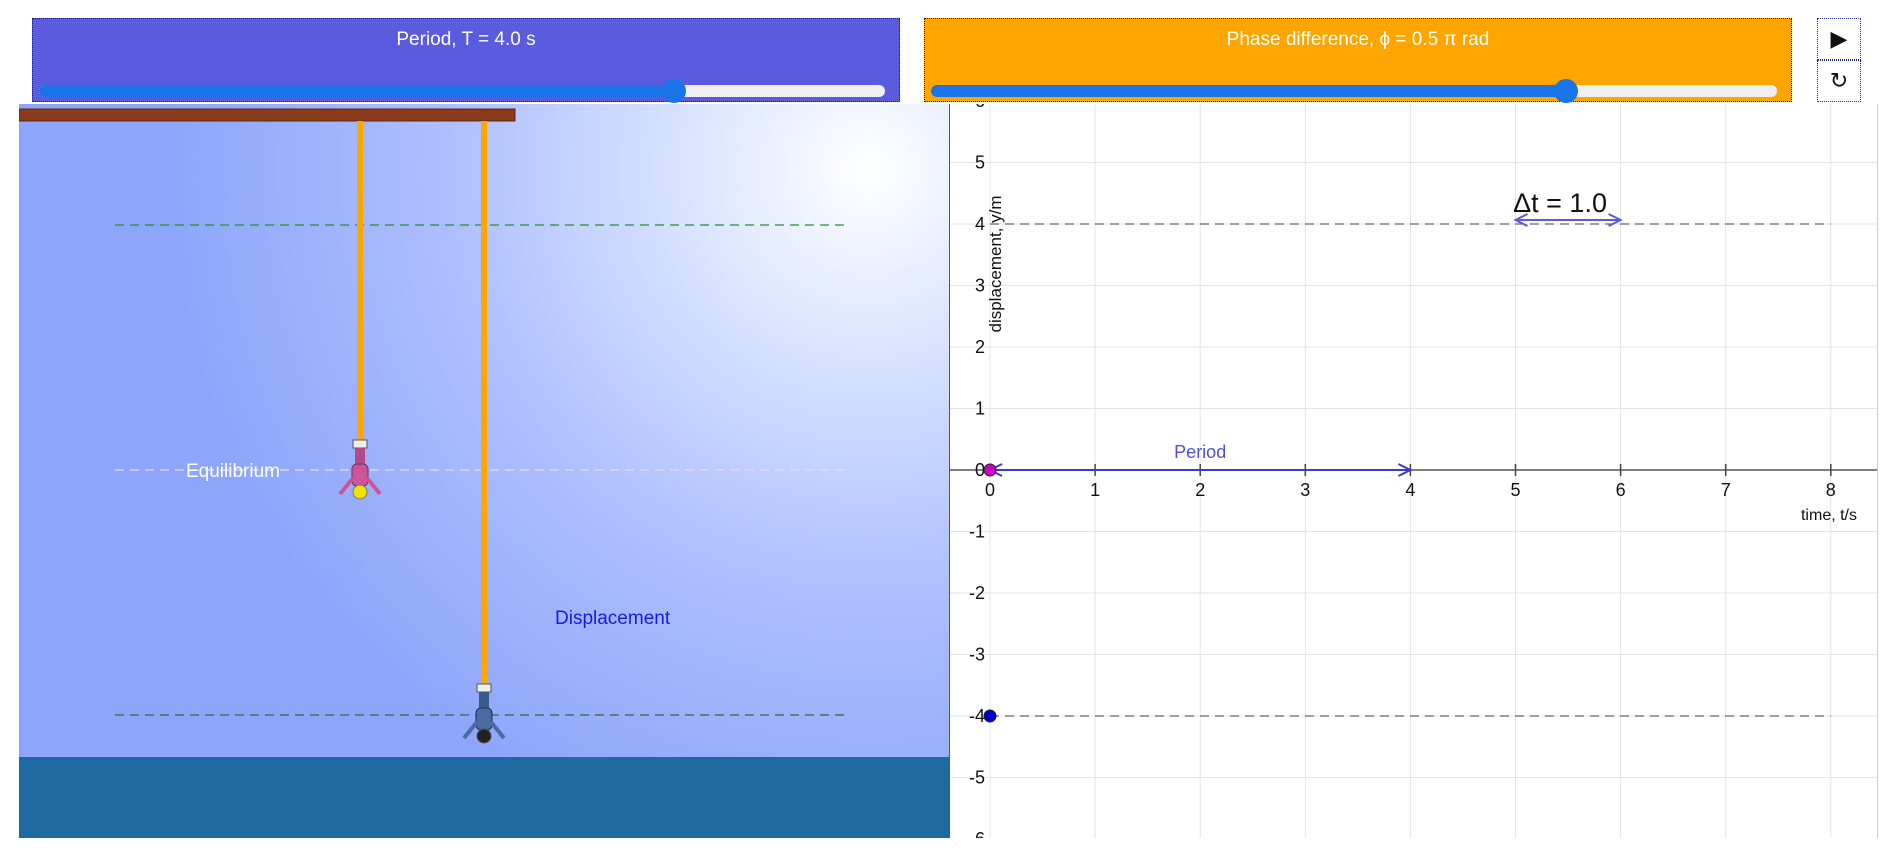 The height and width of the screenshot is (856, 1890). I want to click on blue-jumper-icon, so click(484, 713).